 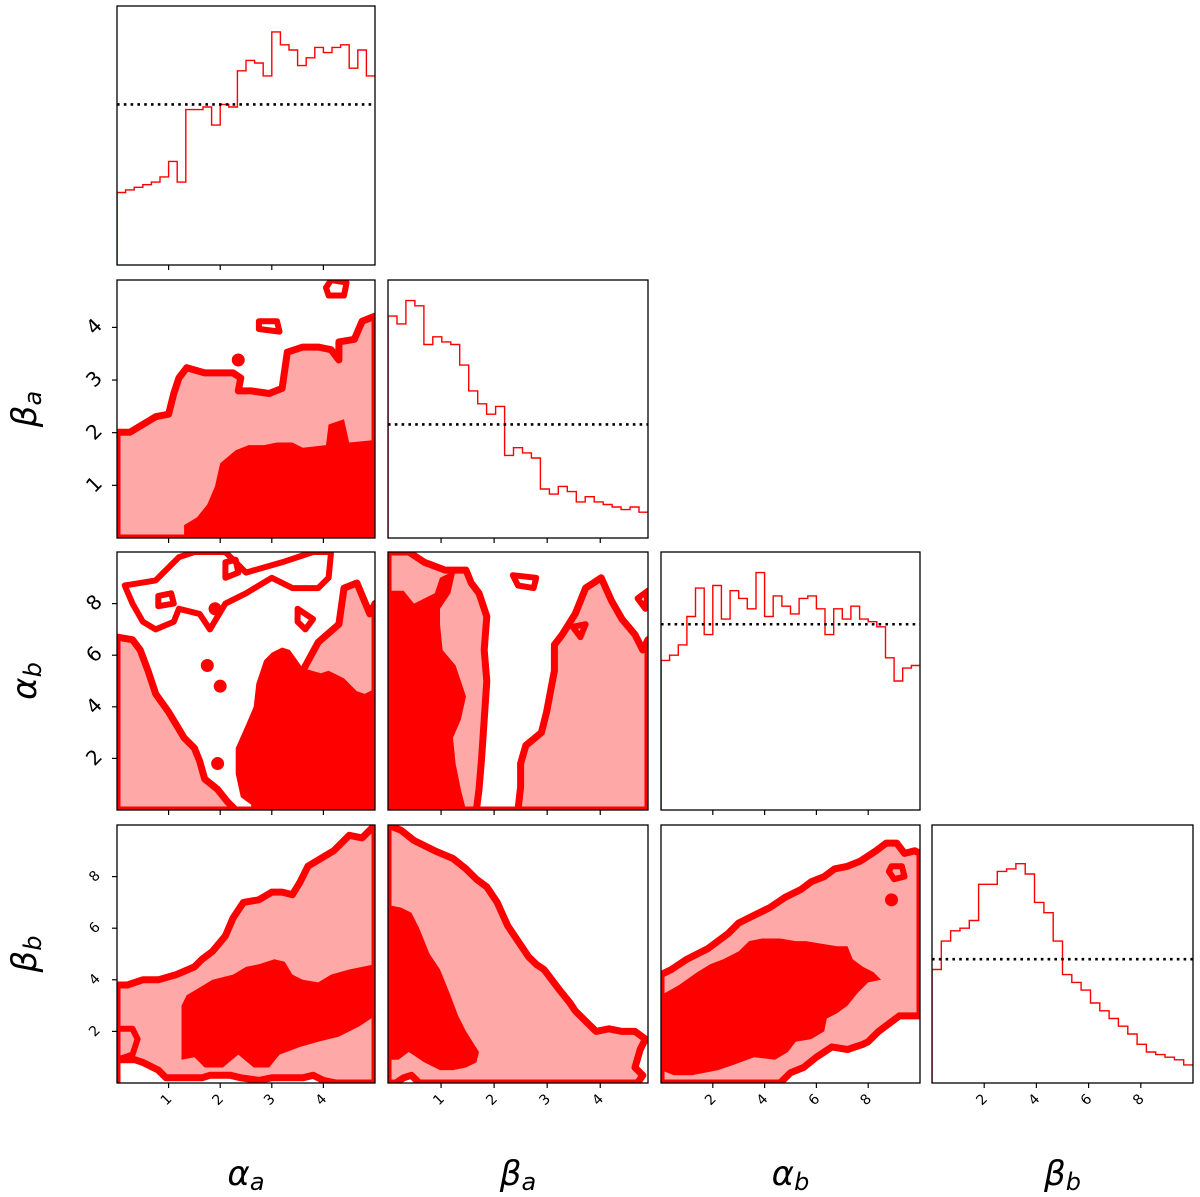 What do you see at coordinates (94, 603) in the screenshot?
I see `y-tick-label-alpha_b: 8` at bounding box center [94, 603].